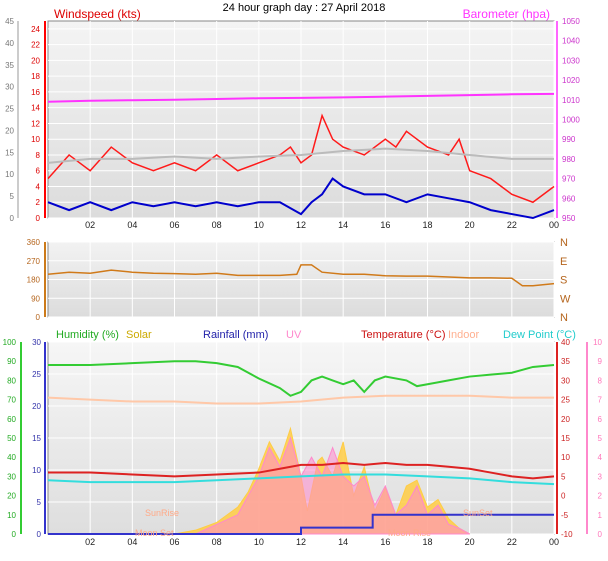 This screenshot has height=561, width=608. I want to click on wind-gust-line, so click(301, 158).